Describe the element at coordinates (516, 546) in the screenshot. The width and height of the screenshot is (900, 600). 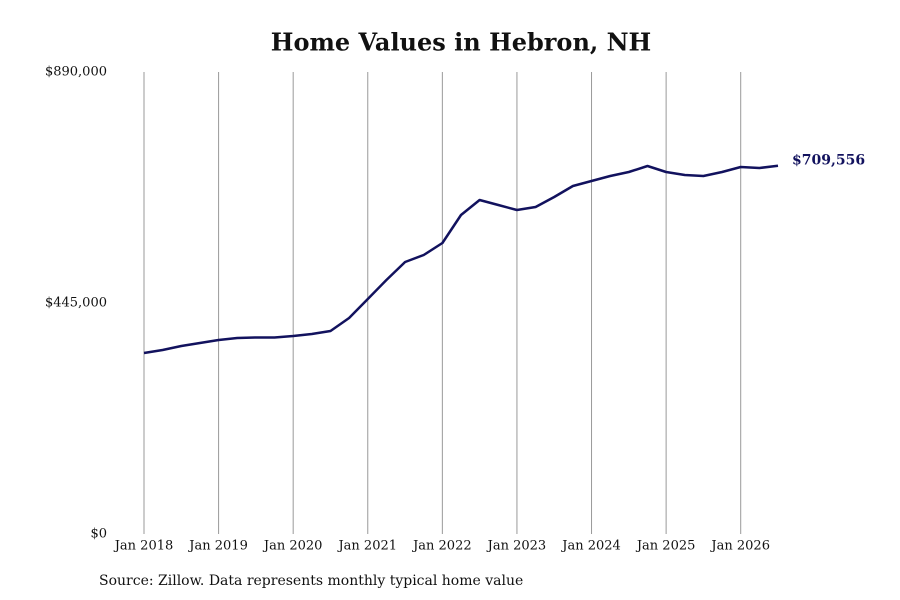
I see `x-tick-label: Jan 2023` at that location.